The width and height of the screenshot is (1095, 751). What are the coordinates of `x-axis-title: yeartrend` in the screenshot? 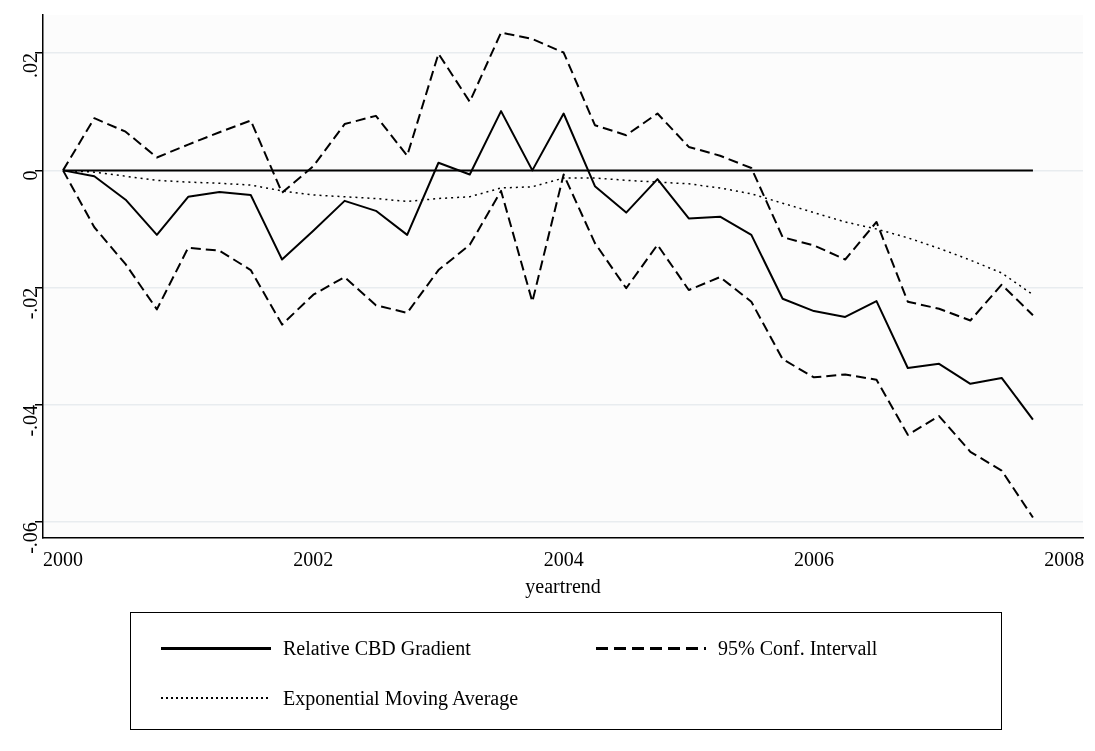 It's located at (563, 587).